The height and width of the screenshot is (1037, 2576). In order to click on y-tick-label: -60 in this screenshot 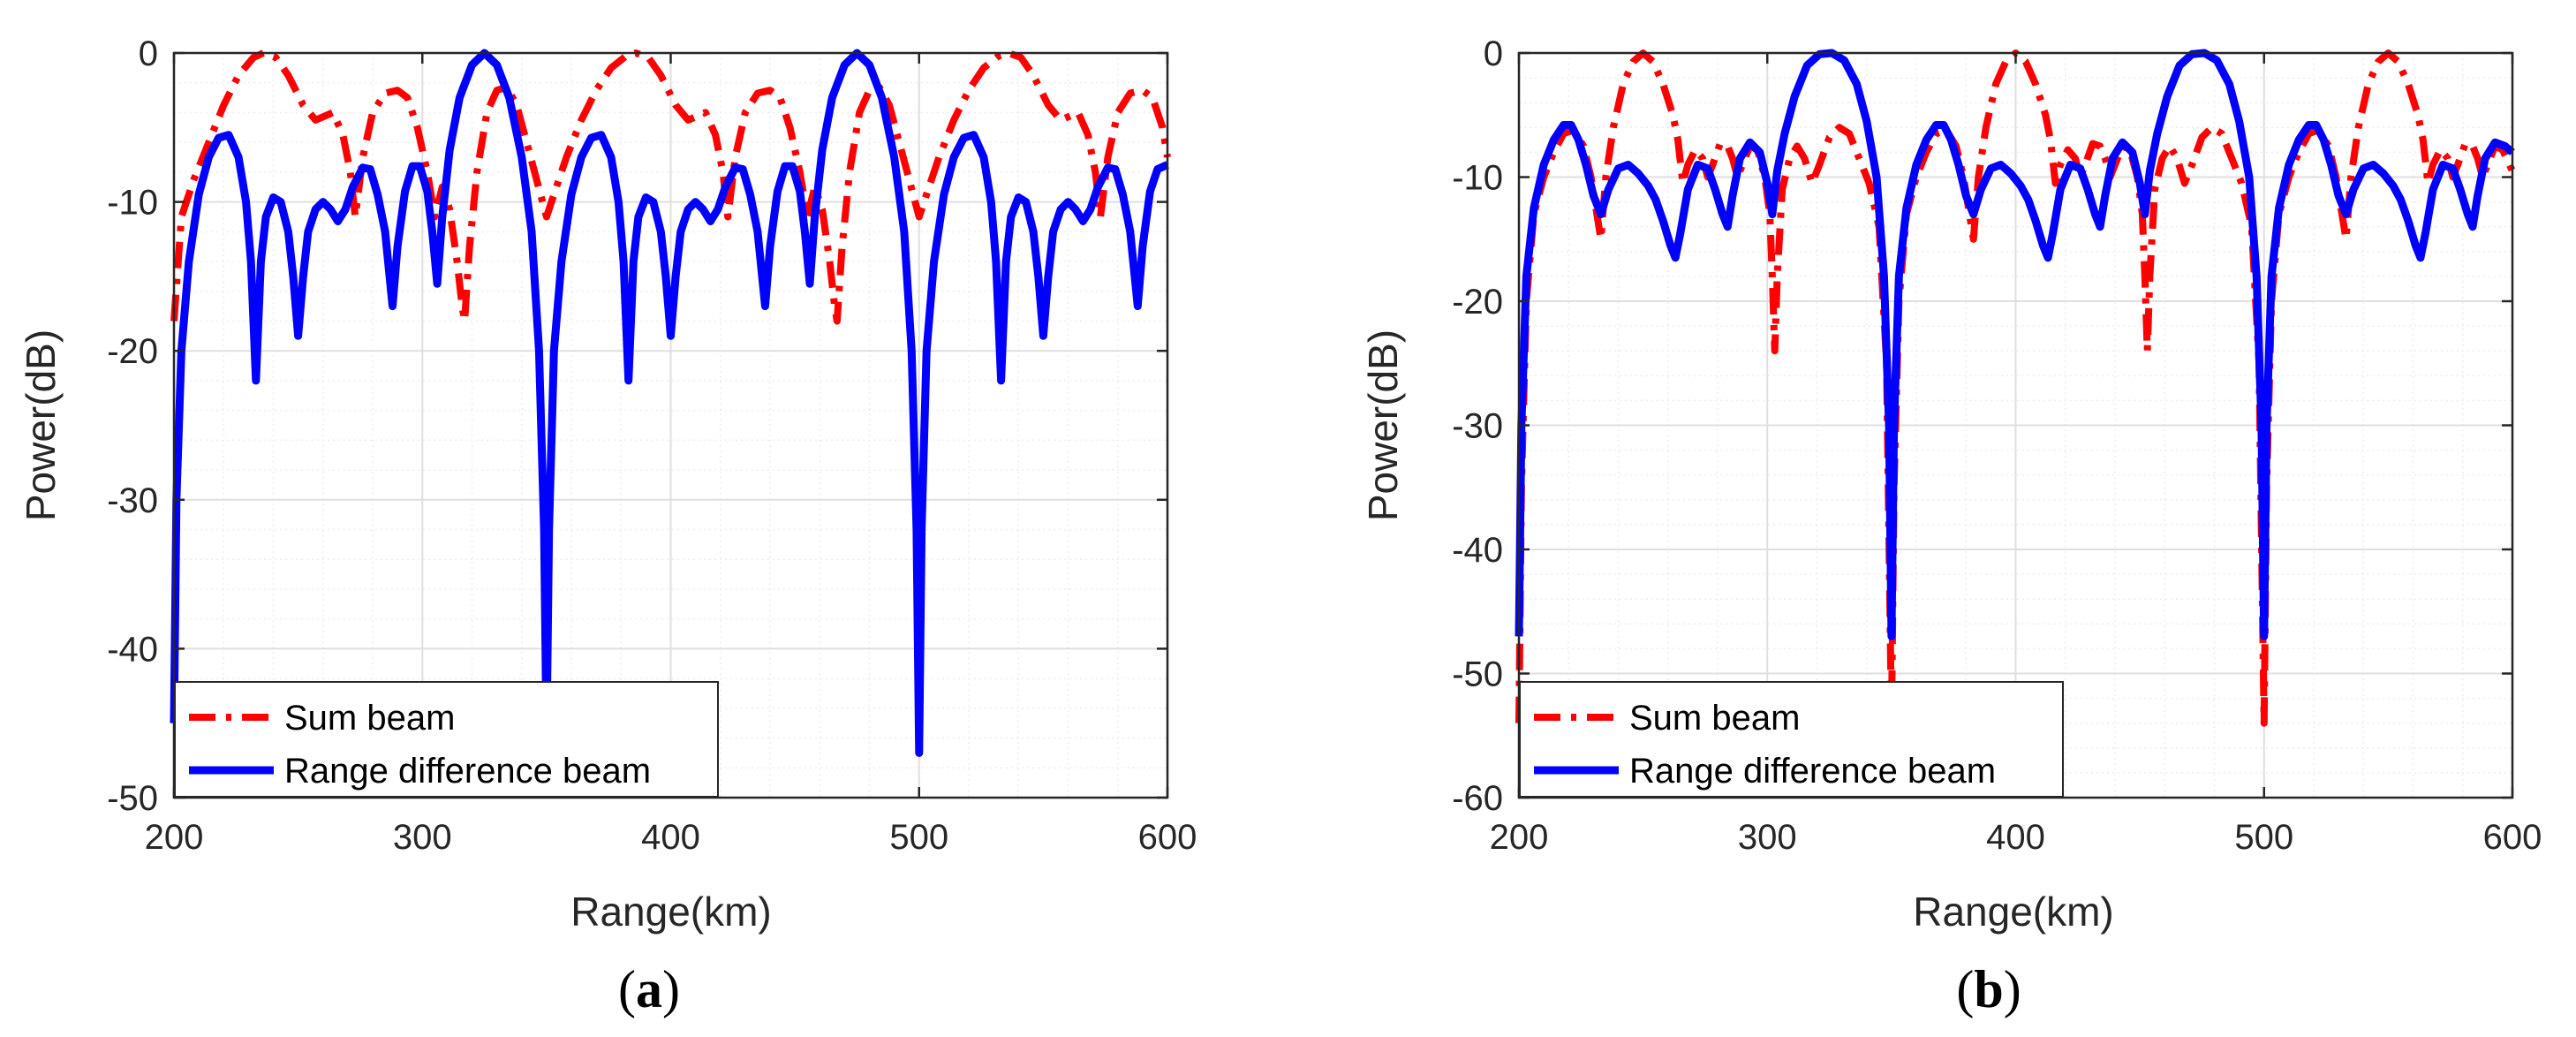, I will do `click(1478, 798)`.